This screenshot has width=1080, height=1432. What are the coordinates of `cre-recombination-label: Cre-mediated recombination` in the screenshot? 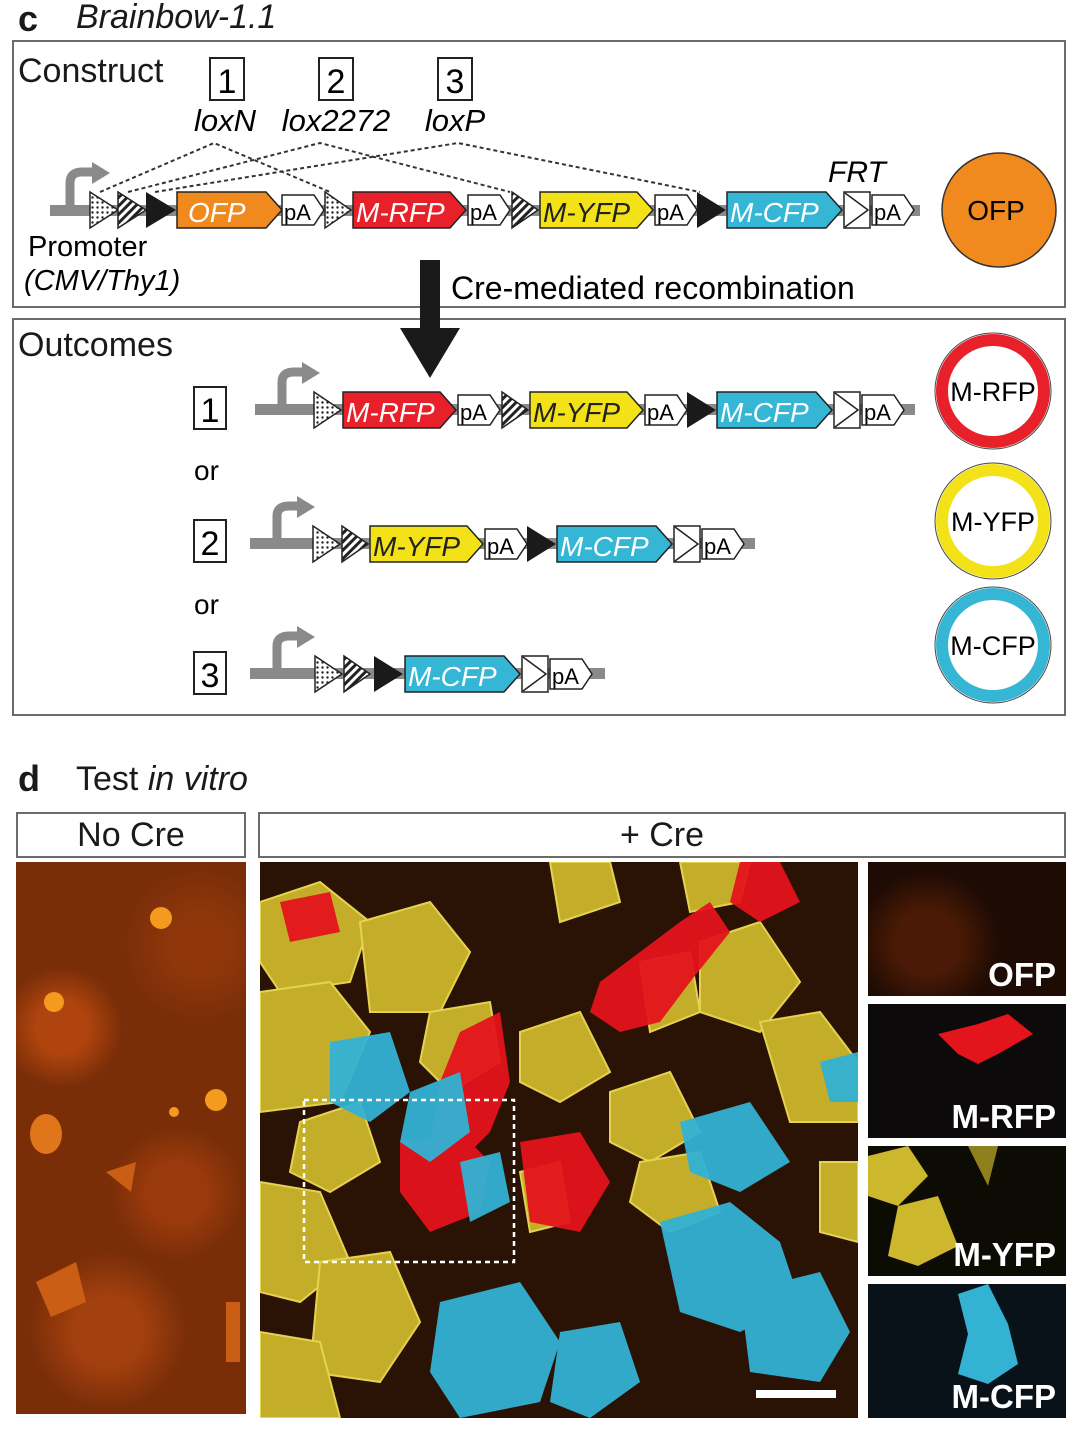 It's located at (653, 288).